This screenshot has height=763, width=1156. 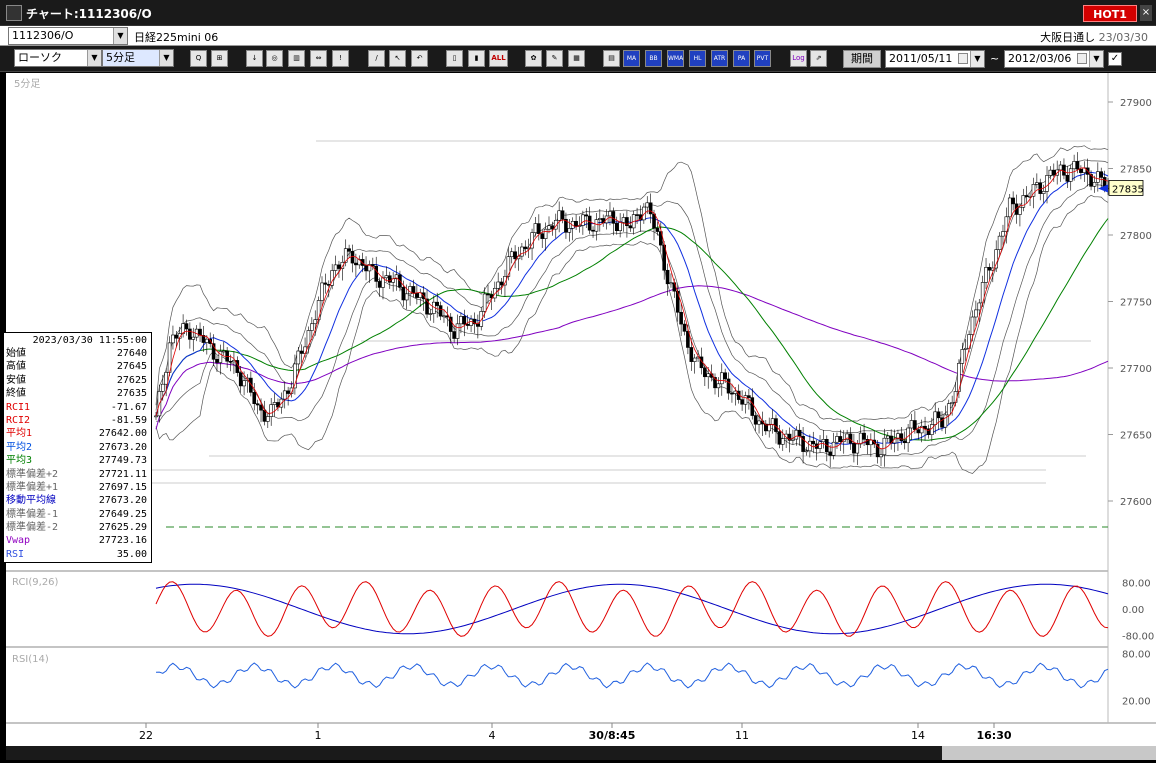 What do you see at coordinates (58, 58) in the screenshot?
I see `chart-type-select: ローソク ▼` at bounding box center [58, 58].